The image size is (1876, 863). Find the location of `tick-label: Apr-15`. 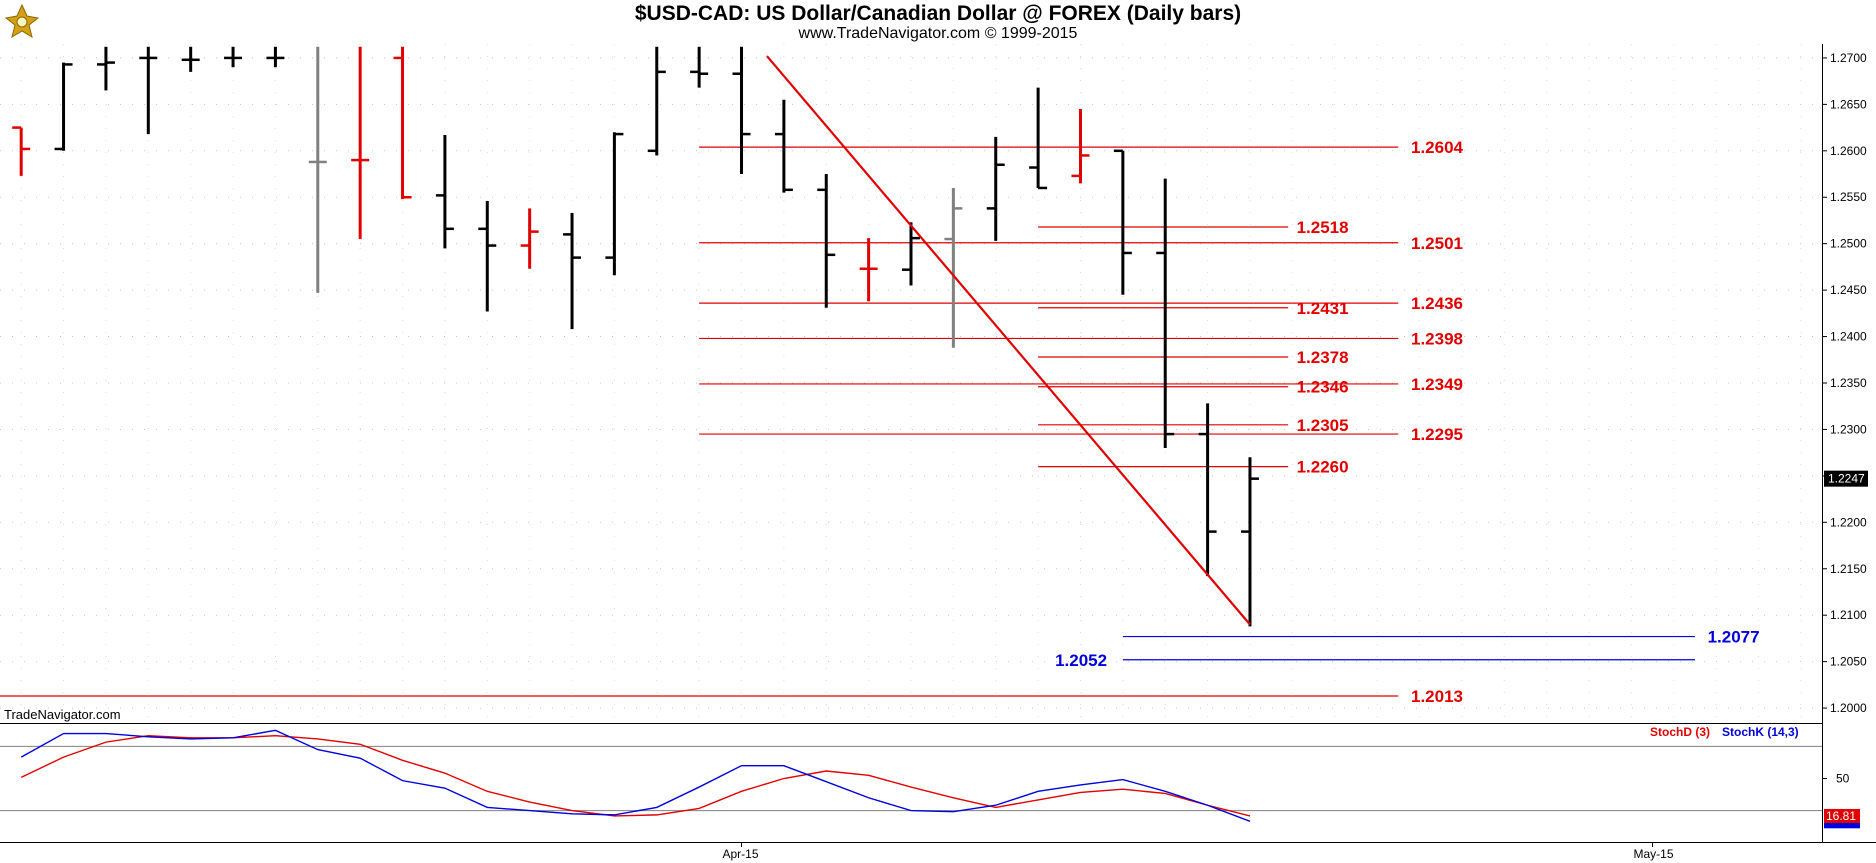

tick-label: Apr-15 is located at coordinates (741, 854).